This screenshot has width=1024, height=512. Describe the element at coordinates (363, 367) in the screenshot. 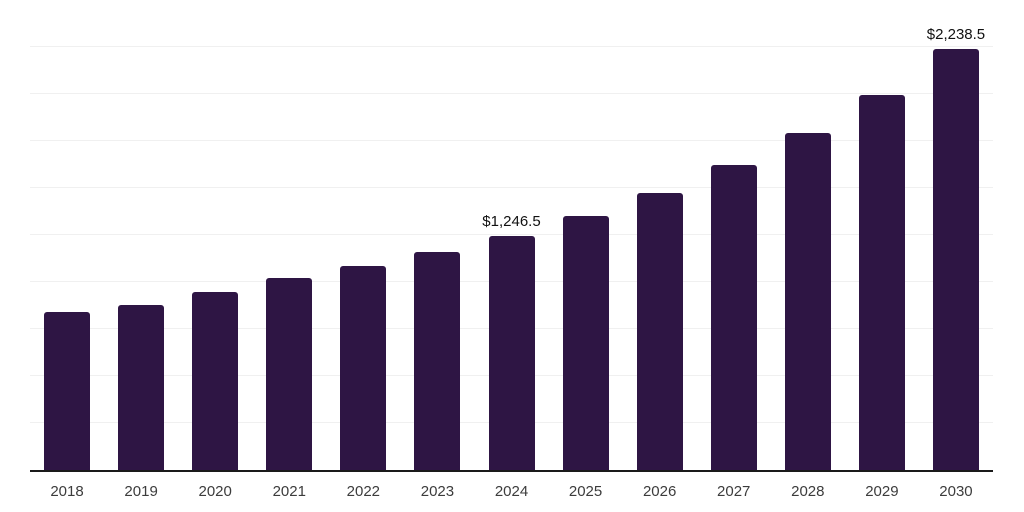

I see `bar-2022` at that location.